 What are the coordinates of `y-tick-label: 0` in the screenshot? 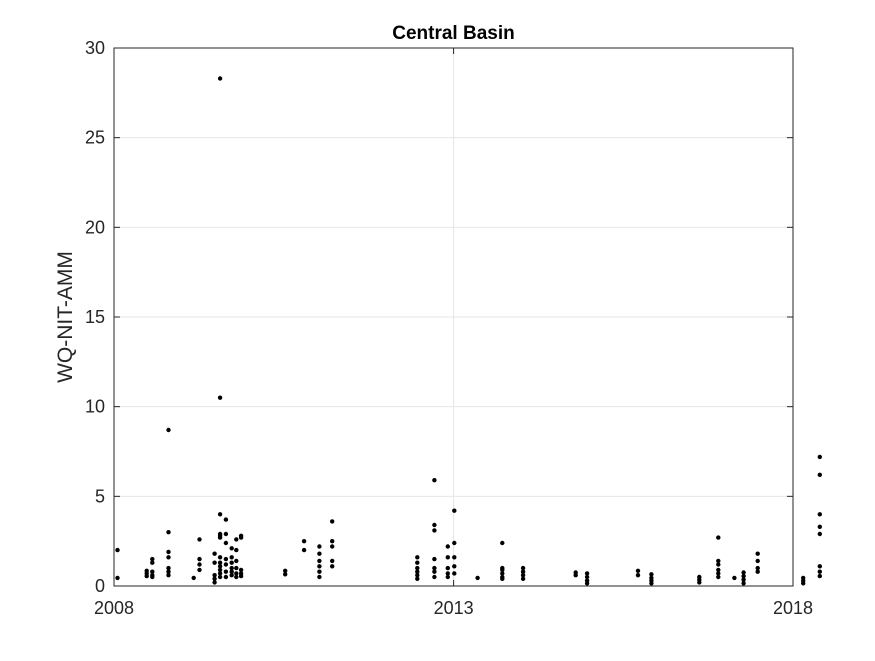 It's located at (100, 586).